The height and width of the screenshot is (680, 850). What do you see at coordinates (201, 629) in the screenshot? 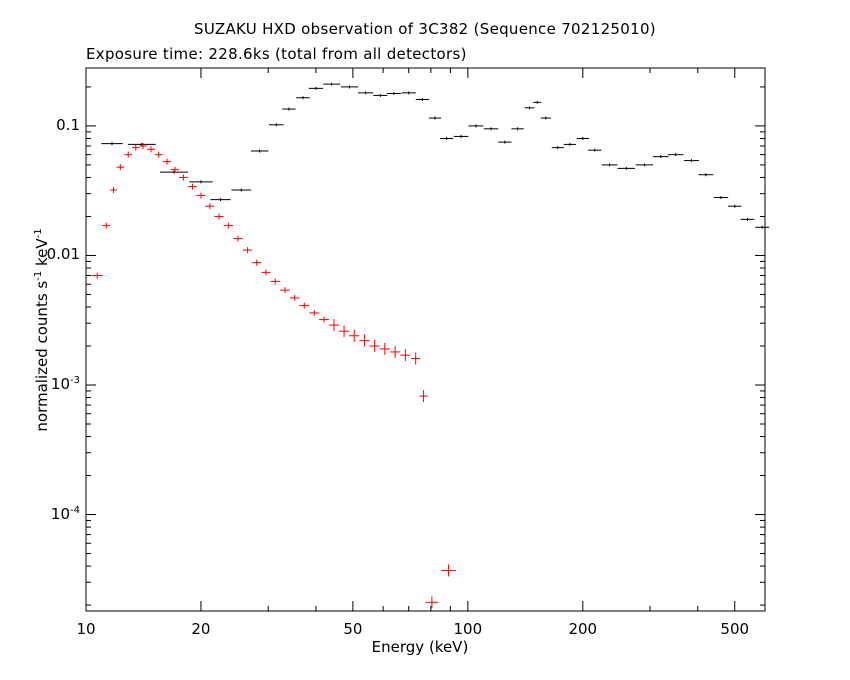
I see `x-tick-label: 20` at bounding box center [201, 629].